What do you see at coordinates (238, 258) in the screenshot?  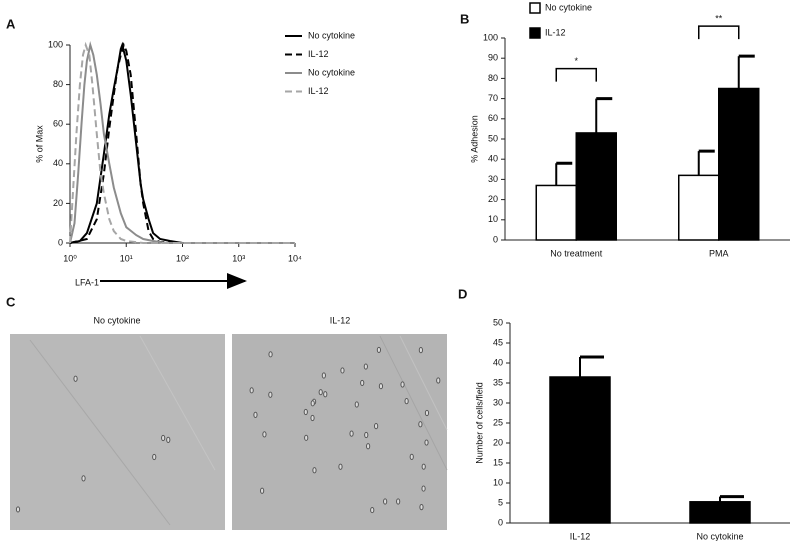 I see `x-tick-label: 10³` at bounding box center [238, 258].